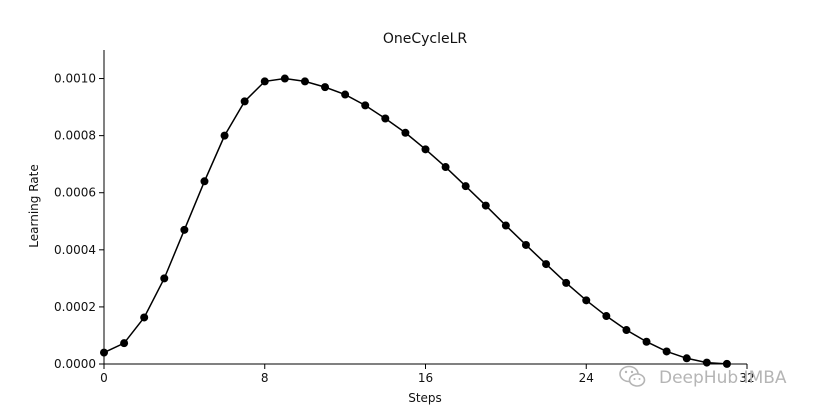  Describe the element at coordinates (79, 221) in the screenshot. I see `y-ticks: 0.0000 0.0002 0.0004 0.0006 0.0008 0.0010` at that location.